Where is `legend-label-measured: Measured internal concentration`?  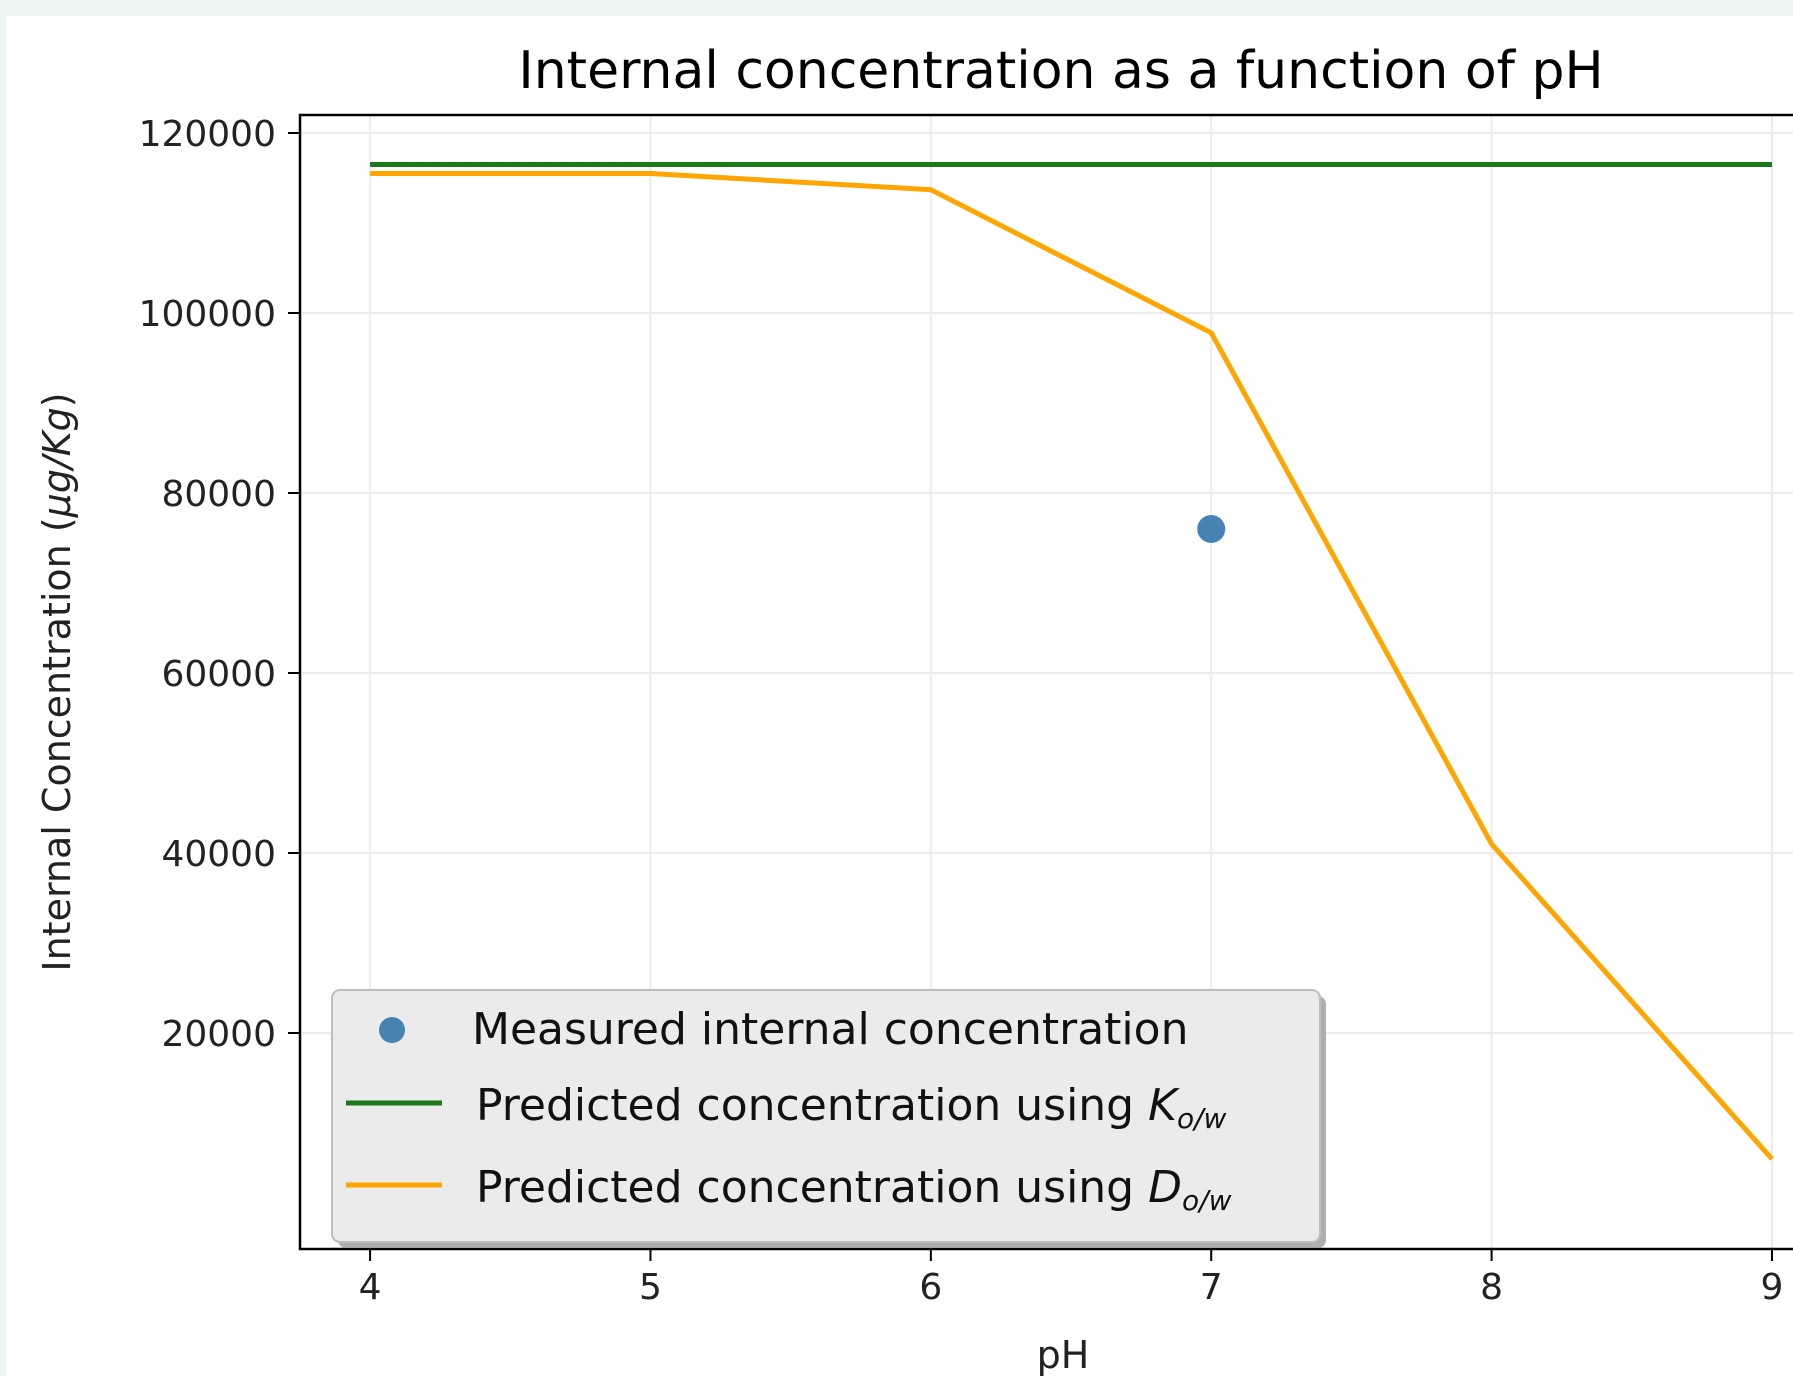 legend-label-measured: Measured internal concentration is located at coordinates (830, 1029).